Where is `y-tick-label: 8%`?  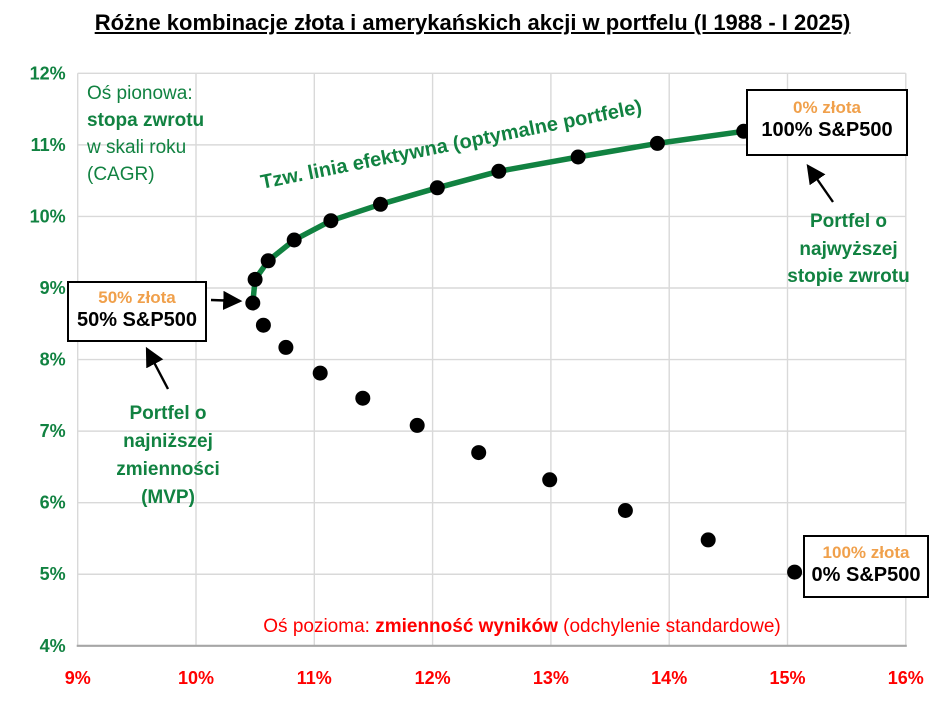
y-tick-label: 8% is located at coordinates (53, 360).